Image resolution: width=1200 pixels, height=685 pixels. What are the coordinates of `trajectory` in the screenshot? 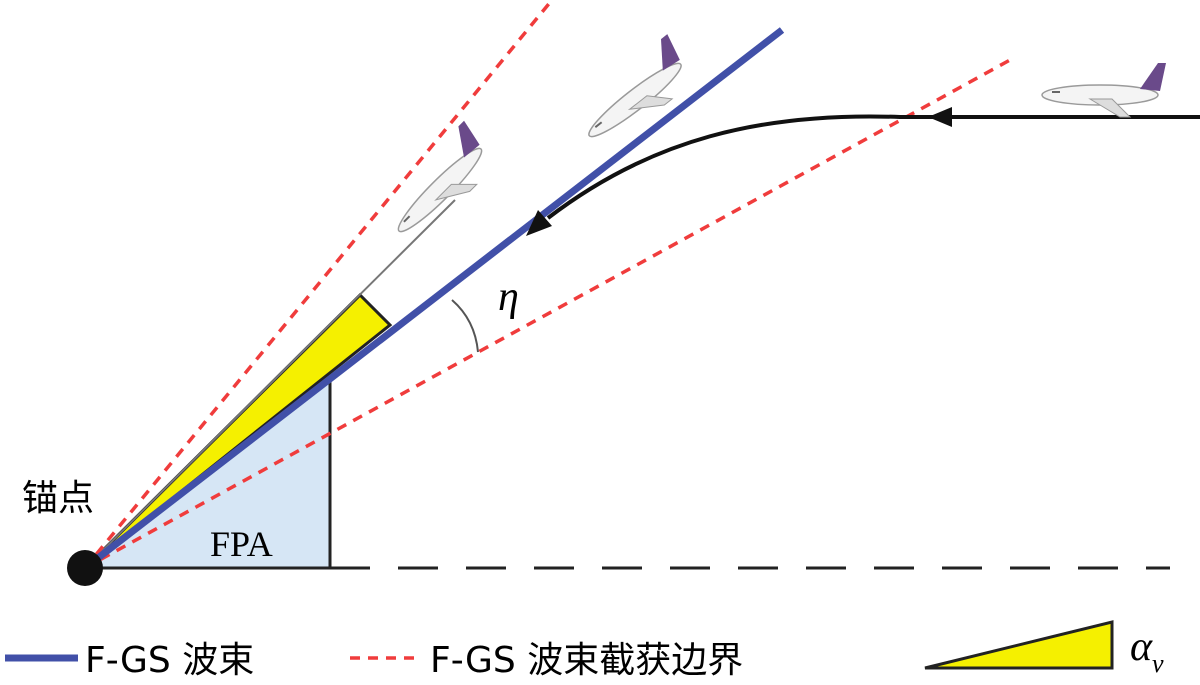 It's located at (873, 167).